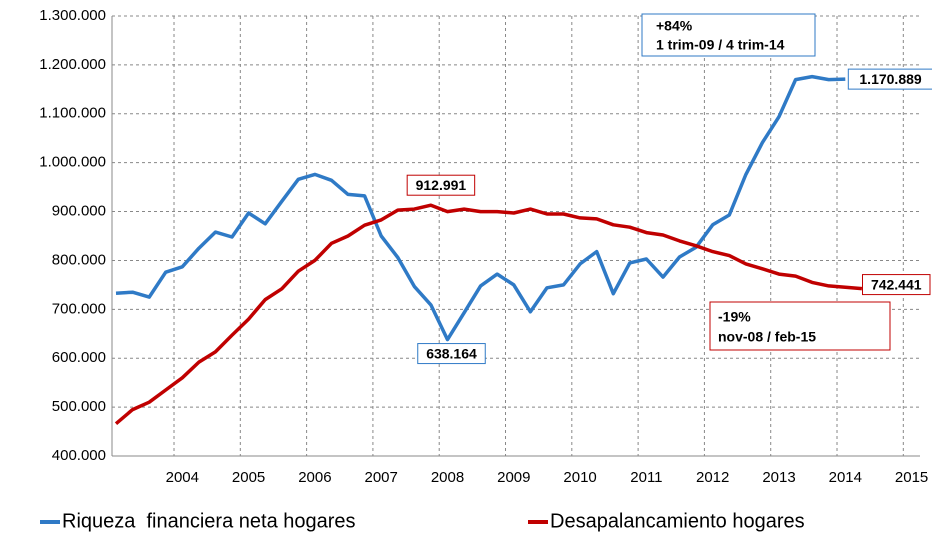  What do you see at coordinates (79, 308) in the screenshot?
I see `y-tick-label: 700.000` at bounding box center [79, 308].